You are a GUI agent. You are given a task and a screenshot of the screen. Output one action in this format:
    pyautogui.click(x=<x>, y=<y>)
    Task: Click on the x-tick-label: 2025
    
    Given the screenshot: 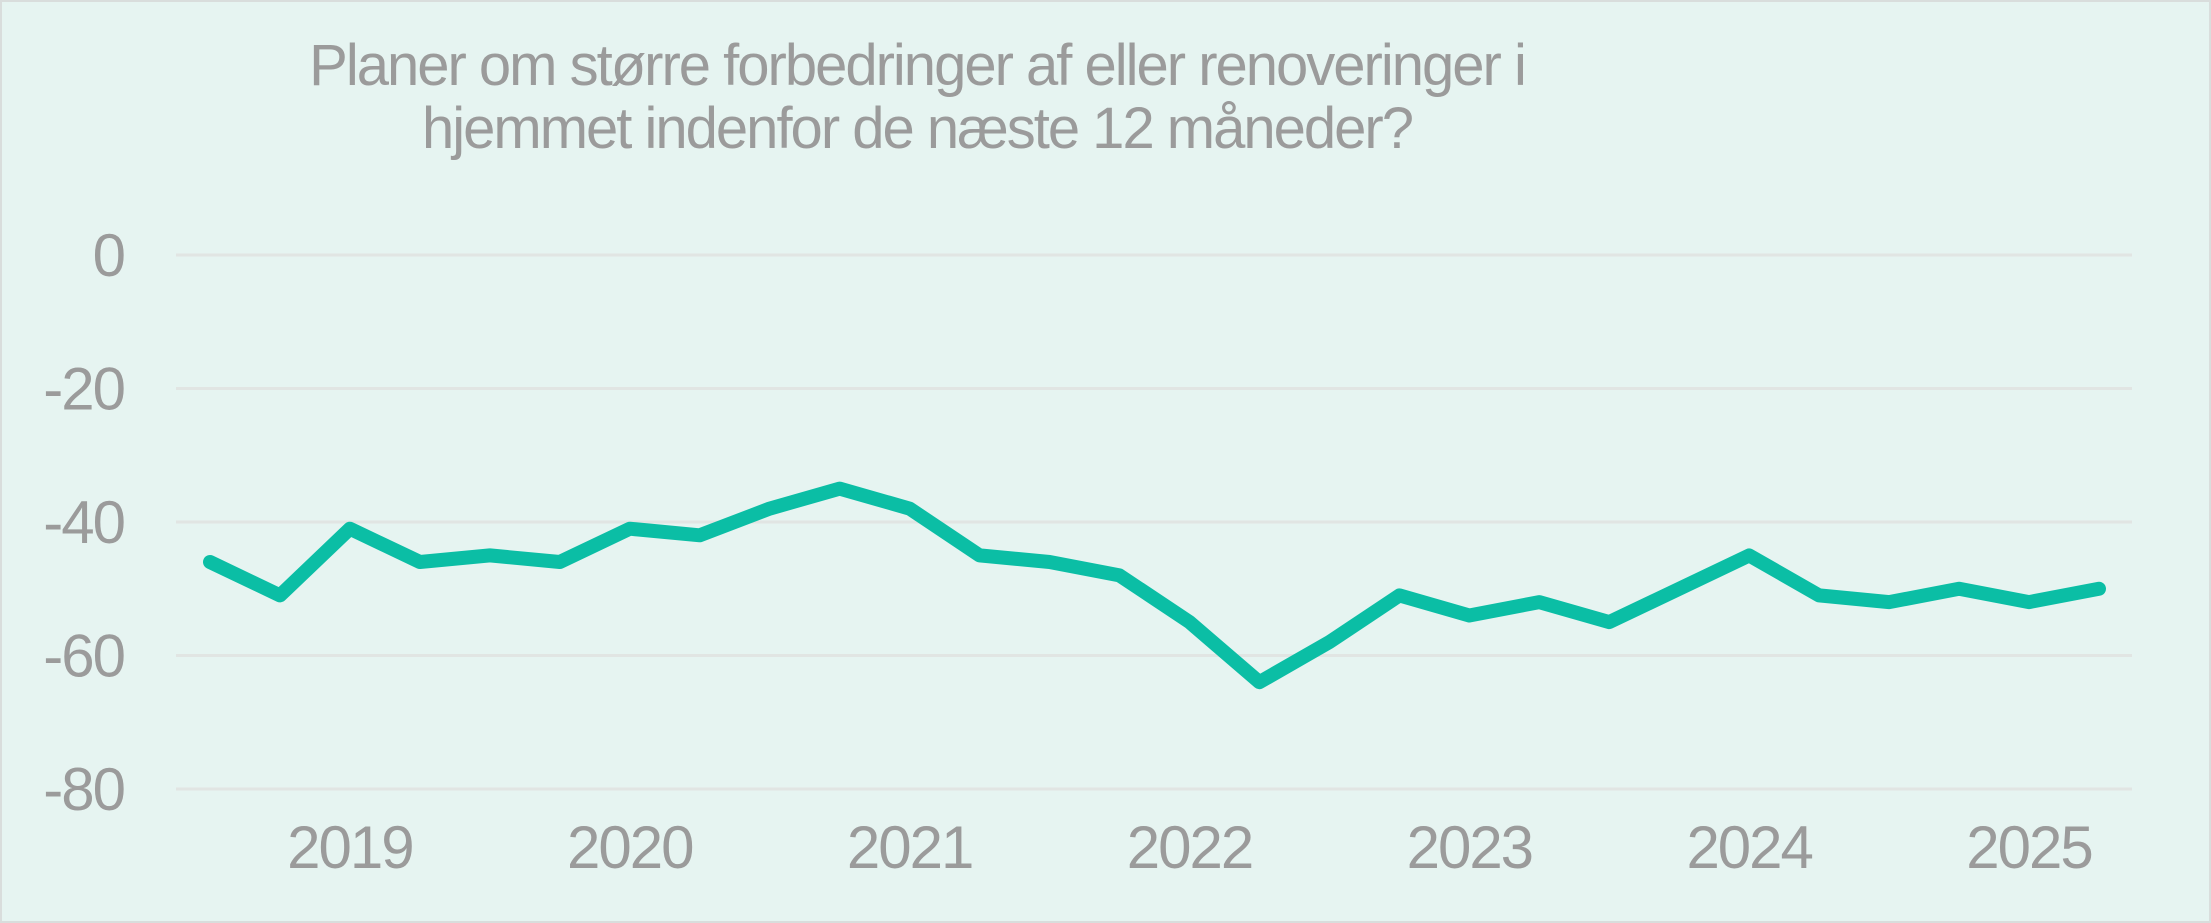 What is the action you would take?
    pyautogui.click(x=2028, y=847)
    